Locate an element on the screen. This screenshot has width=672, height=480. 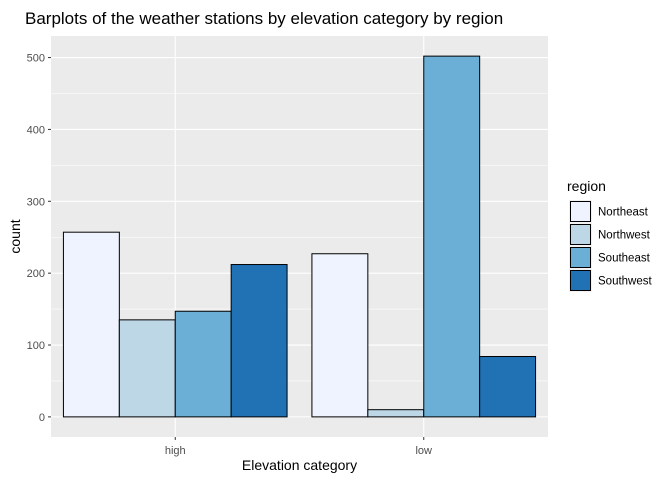
bar-southwest-high is located at coordinates (259, 341).